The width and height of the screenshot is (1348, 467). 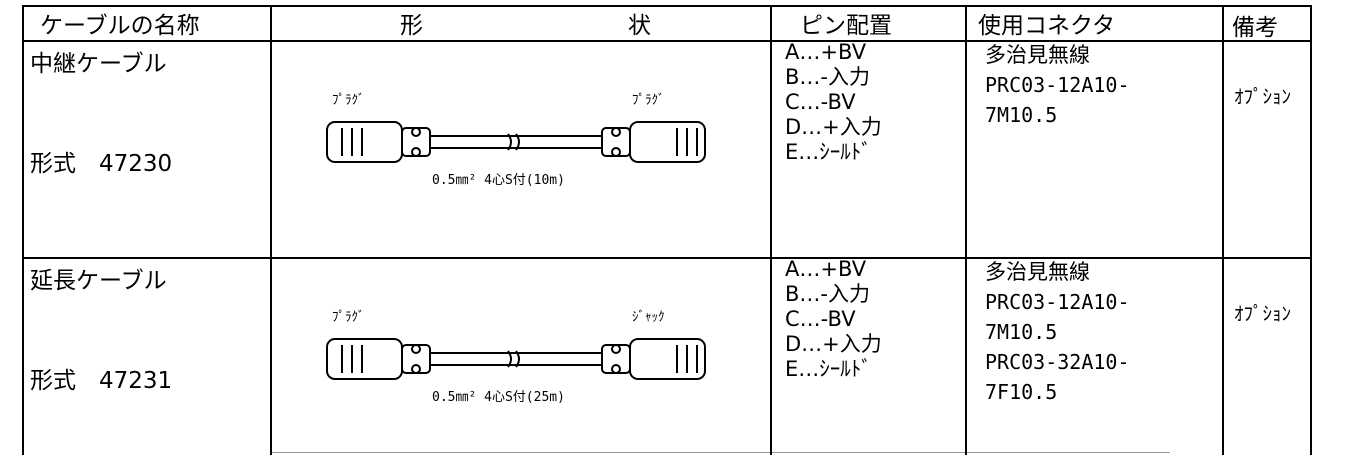 What do you see at coordinates (98, 64) in the screenshot?
I see `cable-name: 中継ケーブル` at bounding box center [98, 64].